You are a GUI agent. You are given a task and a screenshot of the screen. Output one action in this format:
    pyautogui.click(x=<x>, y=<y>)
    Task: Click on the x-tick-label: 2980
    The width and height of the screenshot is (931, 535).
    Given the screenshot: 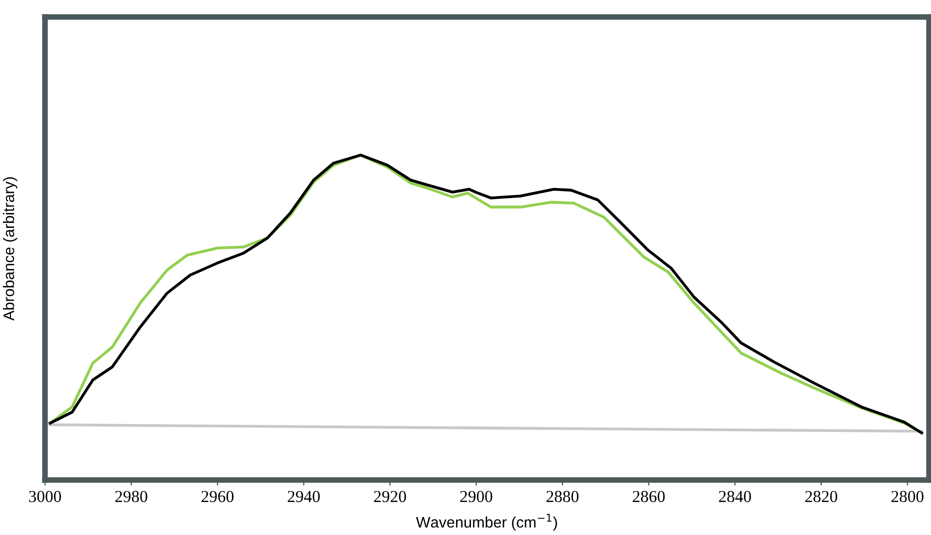 What is the action you would take?
    pyautogui.click(x=131, y=496)
    